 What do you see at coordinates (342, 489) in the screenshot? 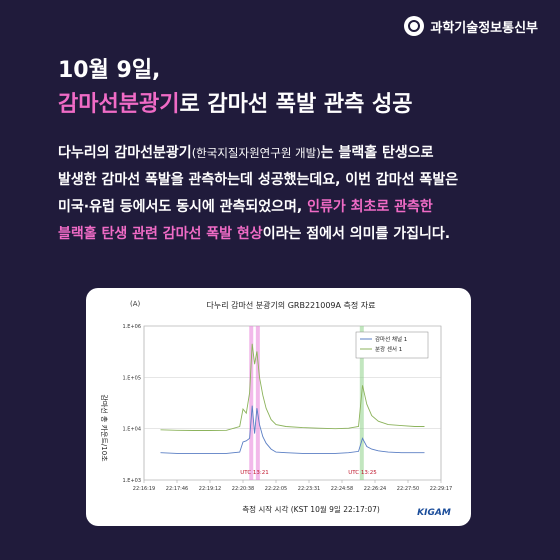
I see `x-tick-label: 22:24:58` at bounding box center [342, 489].